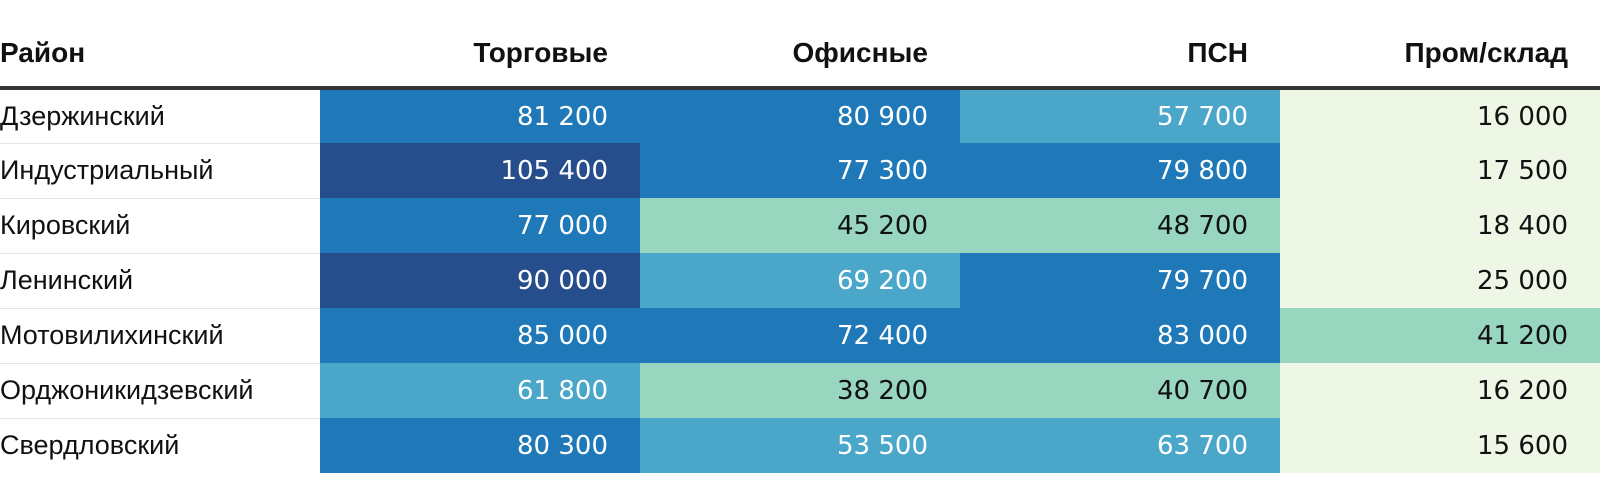  Describe the element at coordinates (480, 55) in the screenshot. I see `column-header-retail: Торговые` at that location.